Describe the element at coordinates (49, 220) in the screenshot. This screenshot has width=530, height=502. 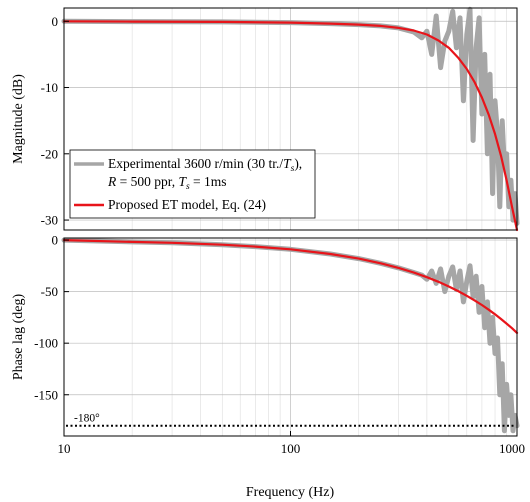
I see `magnitude-y-tick-label: -30` at that location.